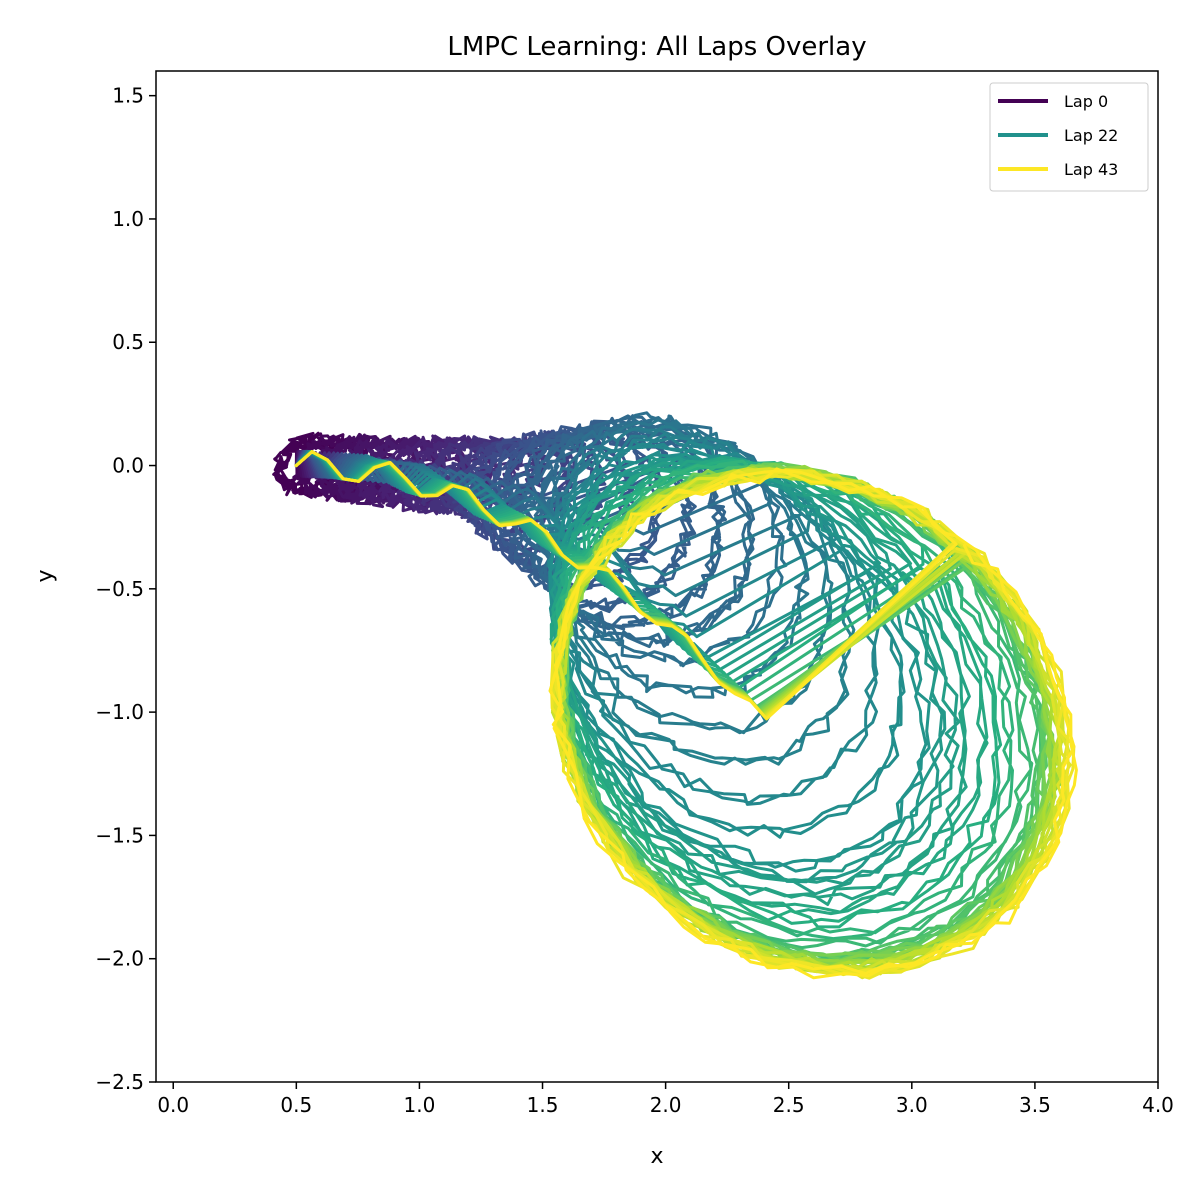  Describe the element at coordinates (1086, 101) in the screenshot. I see `legend-label: Lap 0` at that location.